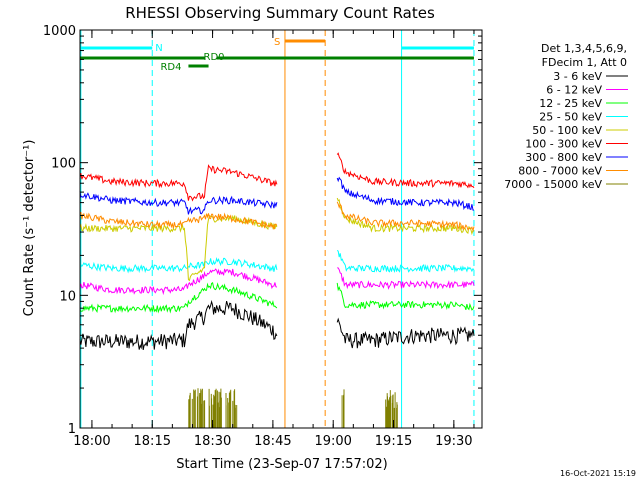 This screenshot has height=480, width=640. I want to click on legend-header-line-1: Det 1,3,4,5,6,9,, so click(584, 48).